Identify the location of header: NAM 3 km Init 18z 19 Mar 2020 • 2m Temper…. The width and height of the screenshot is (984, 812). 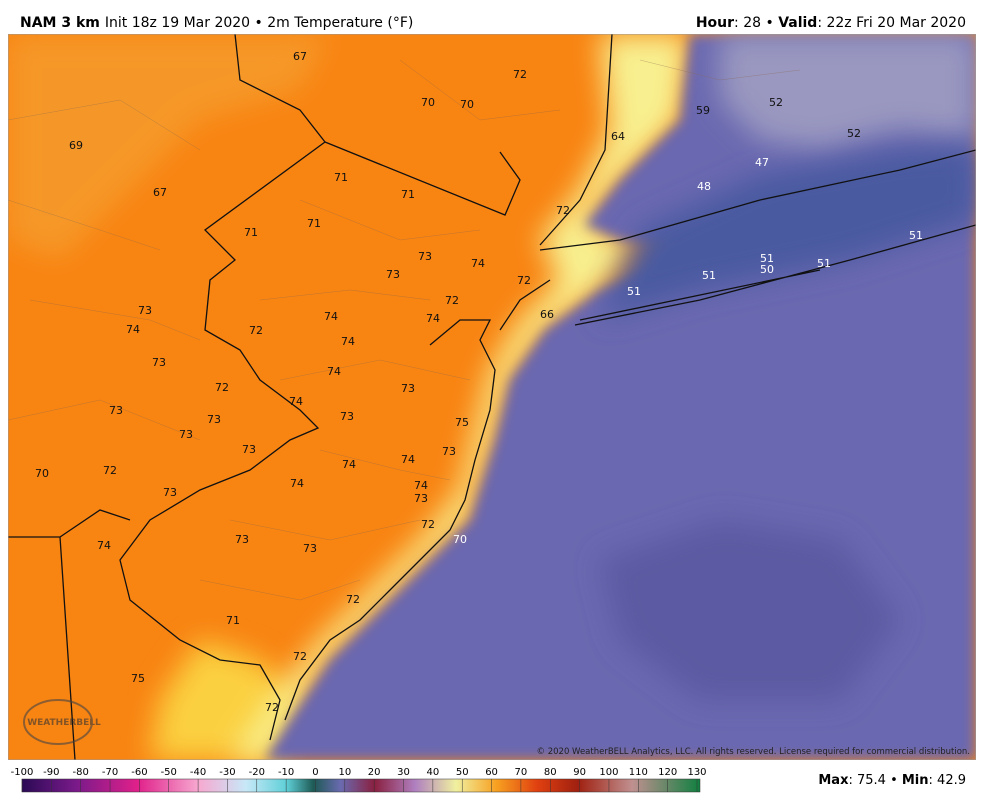
(493, 23).